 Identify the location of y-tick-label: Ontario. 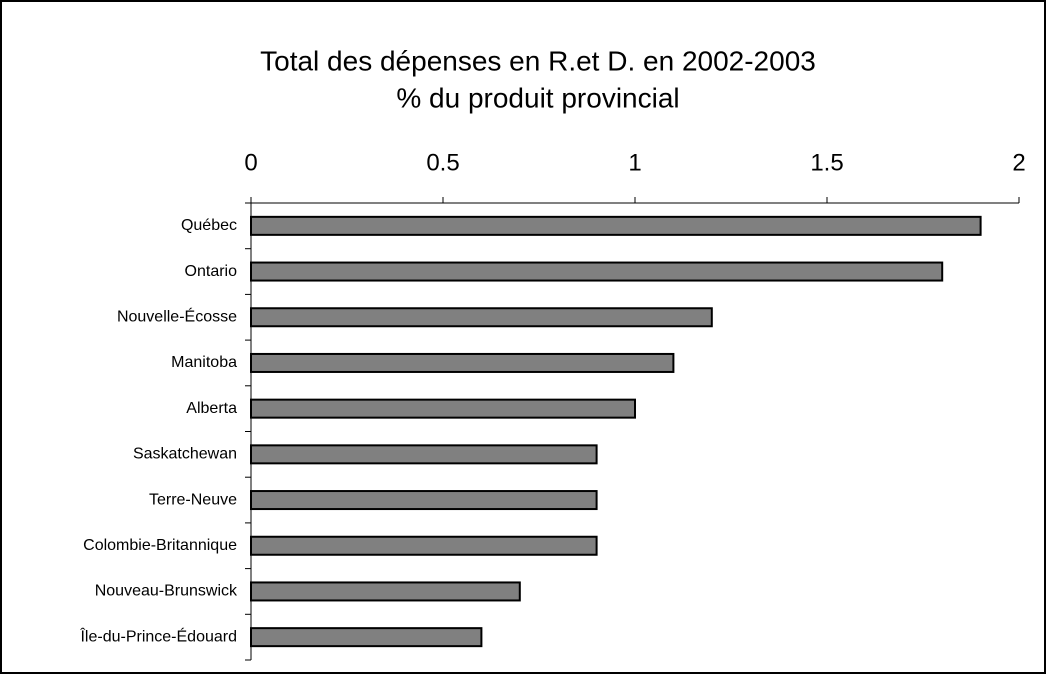
(211, 271).